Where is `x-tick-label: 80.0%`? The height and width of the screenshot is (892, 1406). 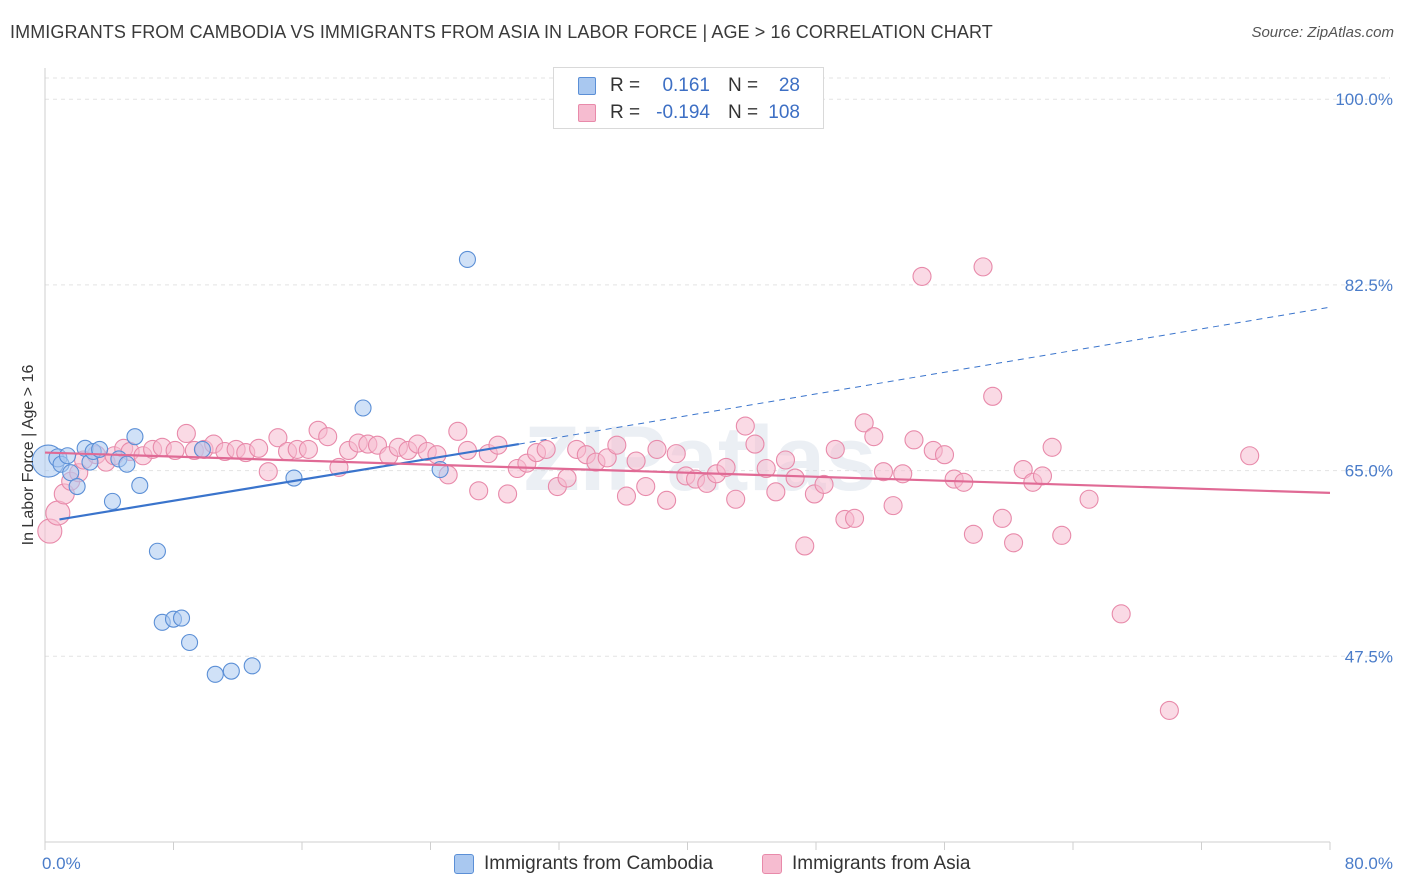
x-tick-label: 80.0% is located at coordinates (1369, 863).